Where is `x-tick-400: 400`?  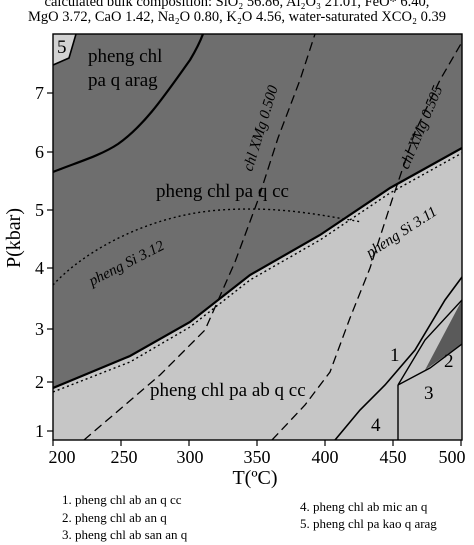 x-tick-400: 400 is located at coordinates (325, 457).